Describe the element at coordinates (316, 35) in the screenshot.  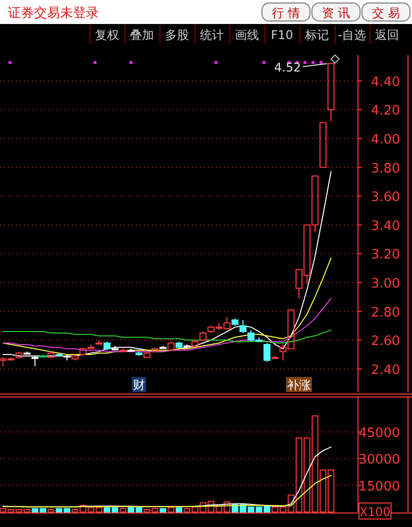
I see `text: 标记` at that location.